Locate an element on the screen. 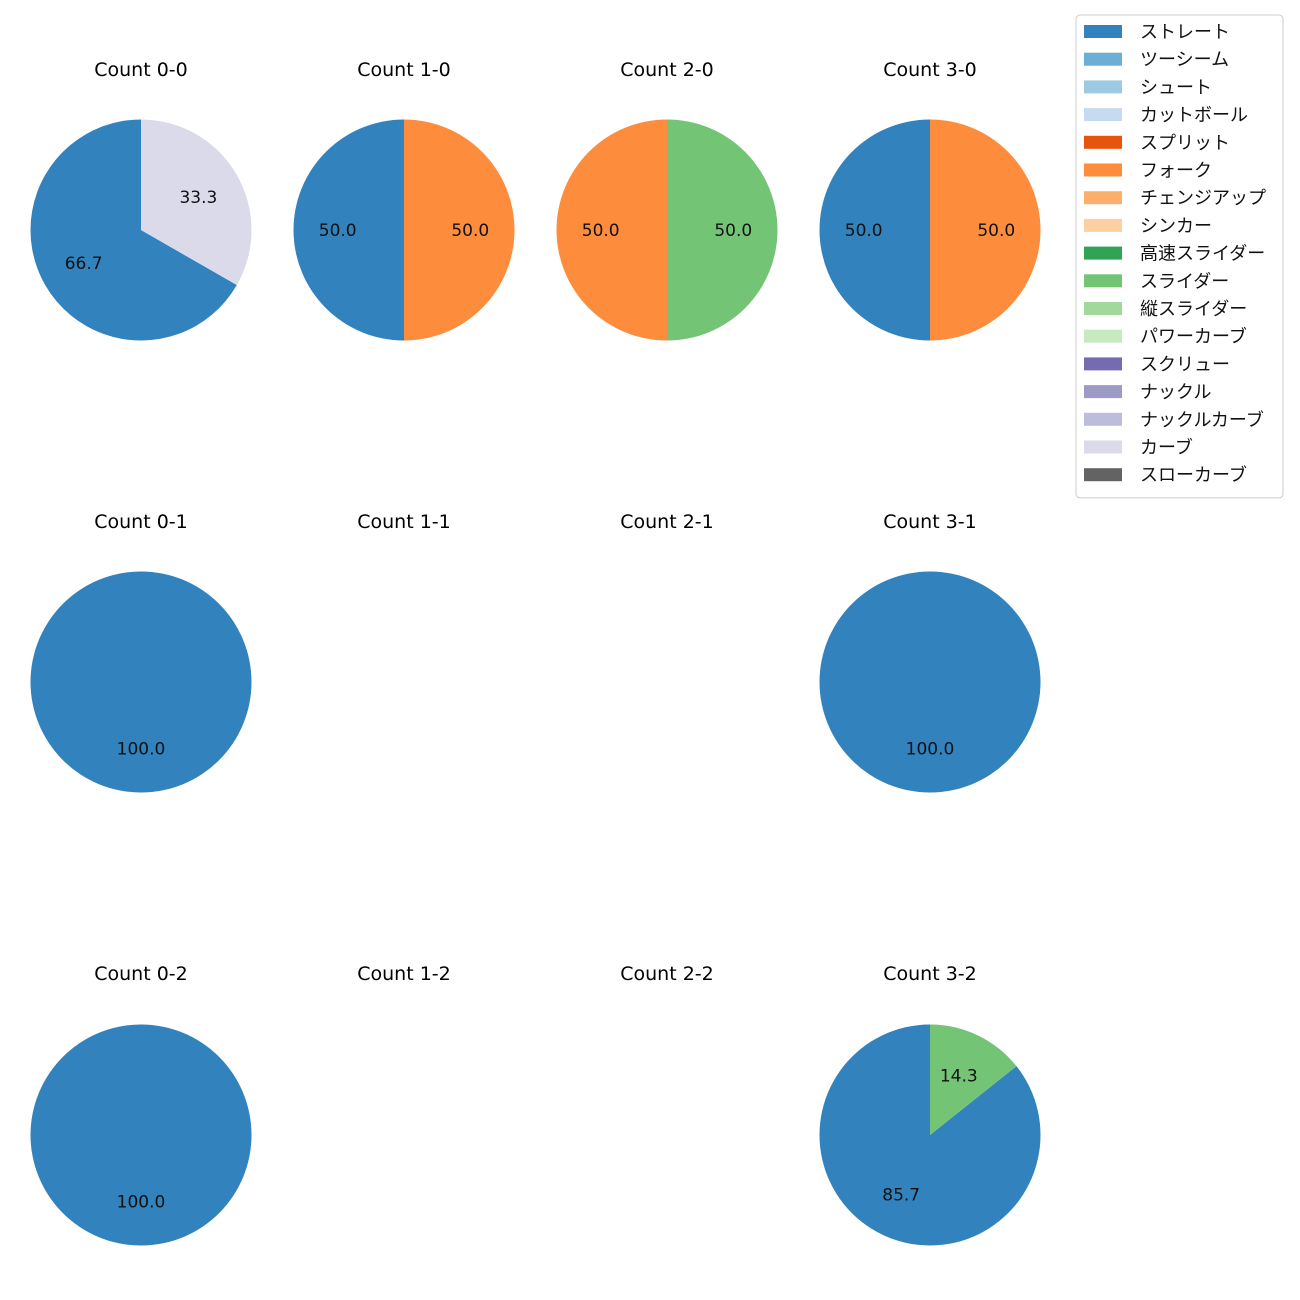  legend-label: フォーク is located at coordinates (1176, 171).